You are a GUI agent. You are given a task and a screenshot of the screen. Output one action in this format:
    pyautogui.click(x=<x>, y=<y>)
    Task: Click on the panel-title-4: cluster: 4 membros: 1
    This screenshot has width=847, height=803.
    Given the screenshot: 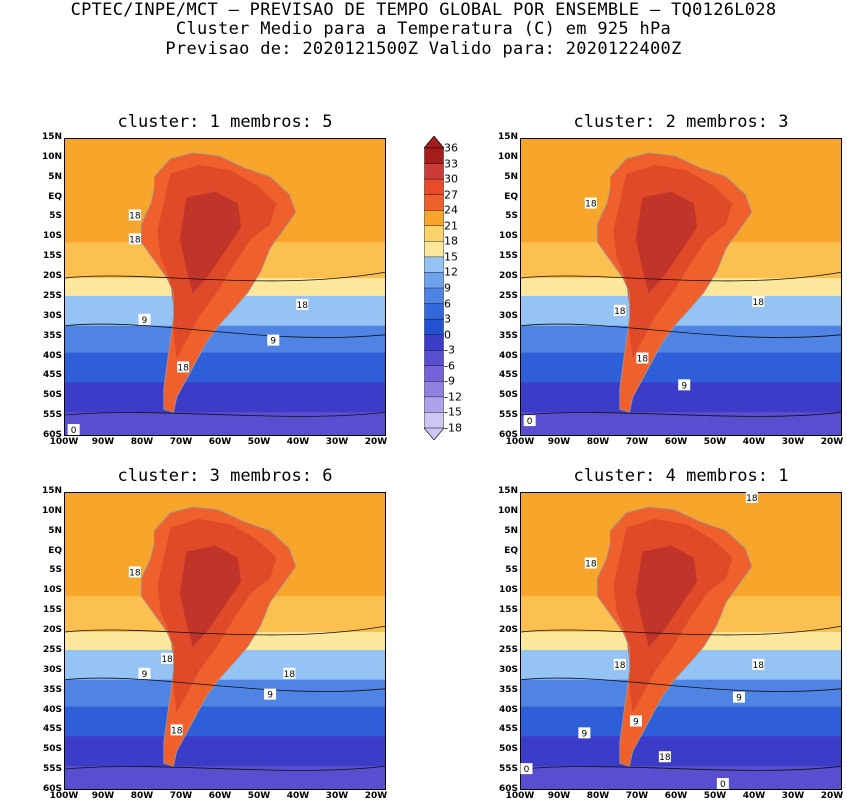 What is the action you would take?
    pyautogui.click(x=681, y=476)
    